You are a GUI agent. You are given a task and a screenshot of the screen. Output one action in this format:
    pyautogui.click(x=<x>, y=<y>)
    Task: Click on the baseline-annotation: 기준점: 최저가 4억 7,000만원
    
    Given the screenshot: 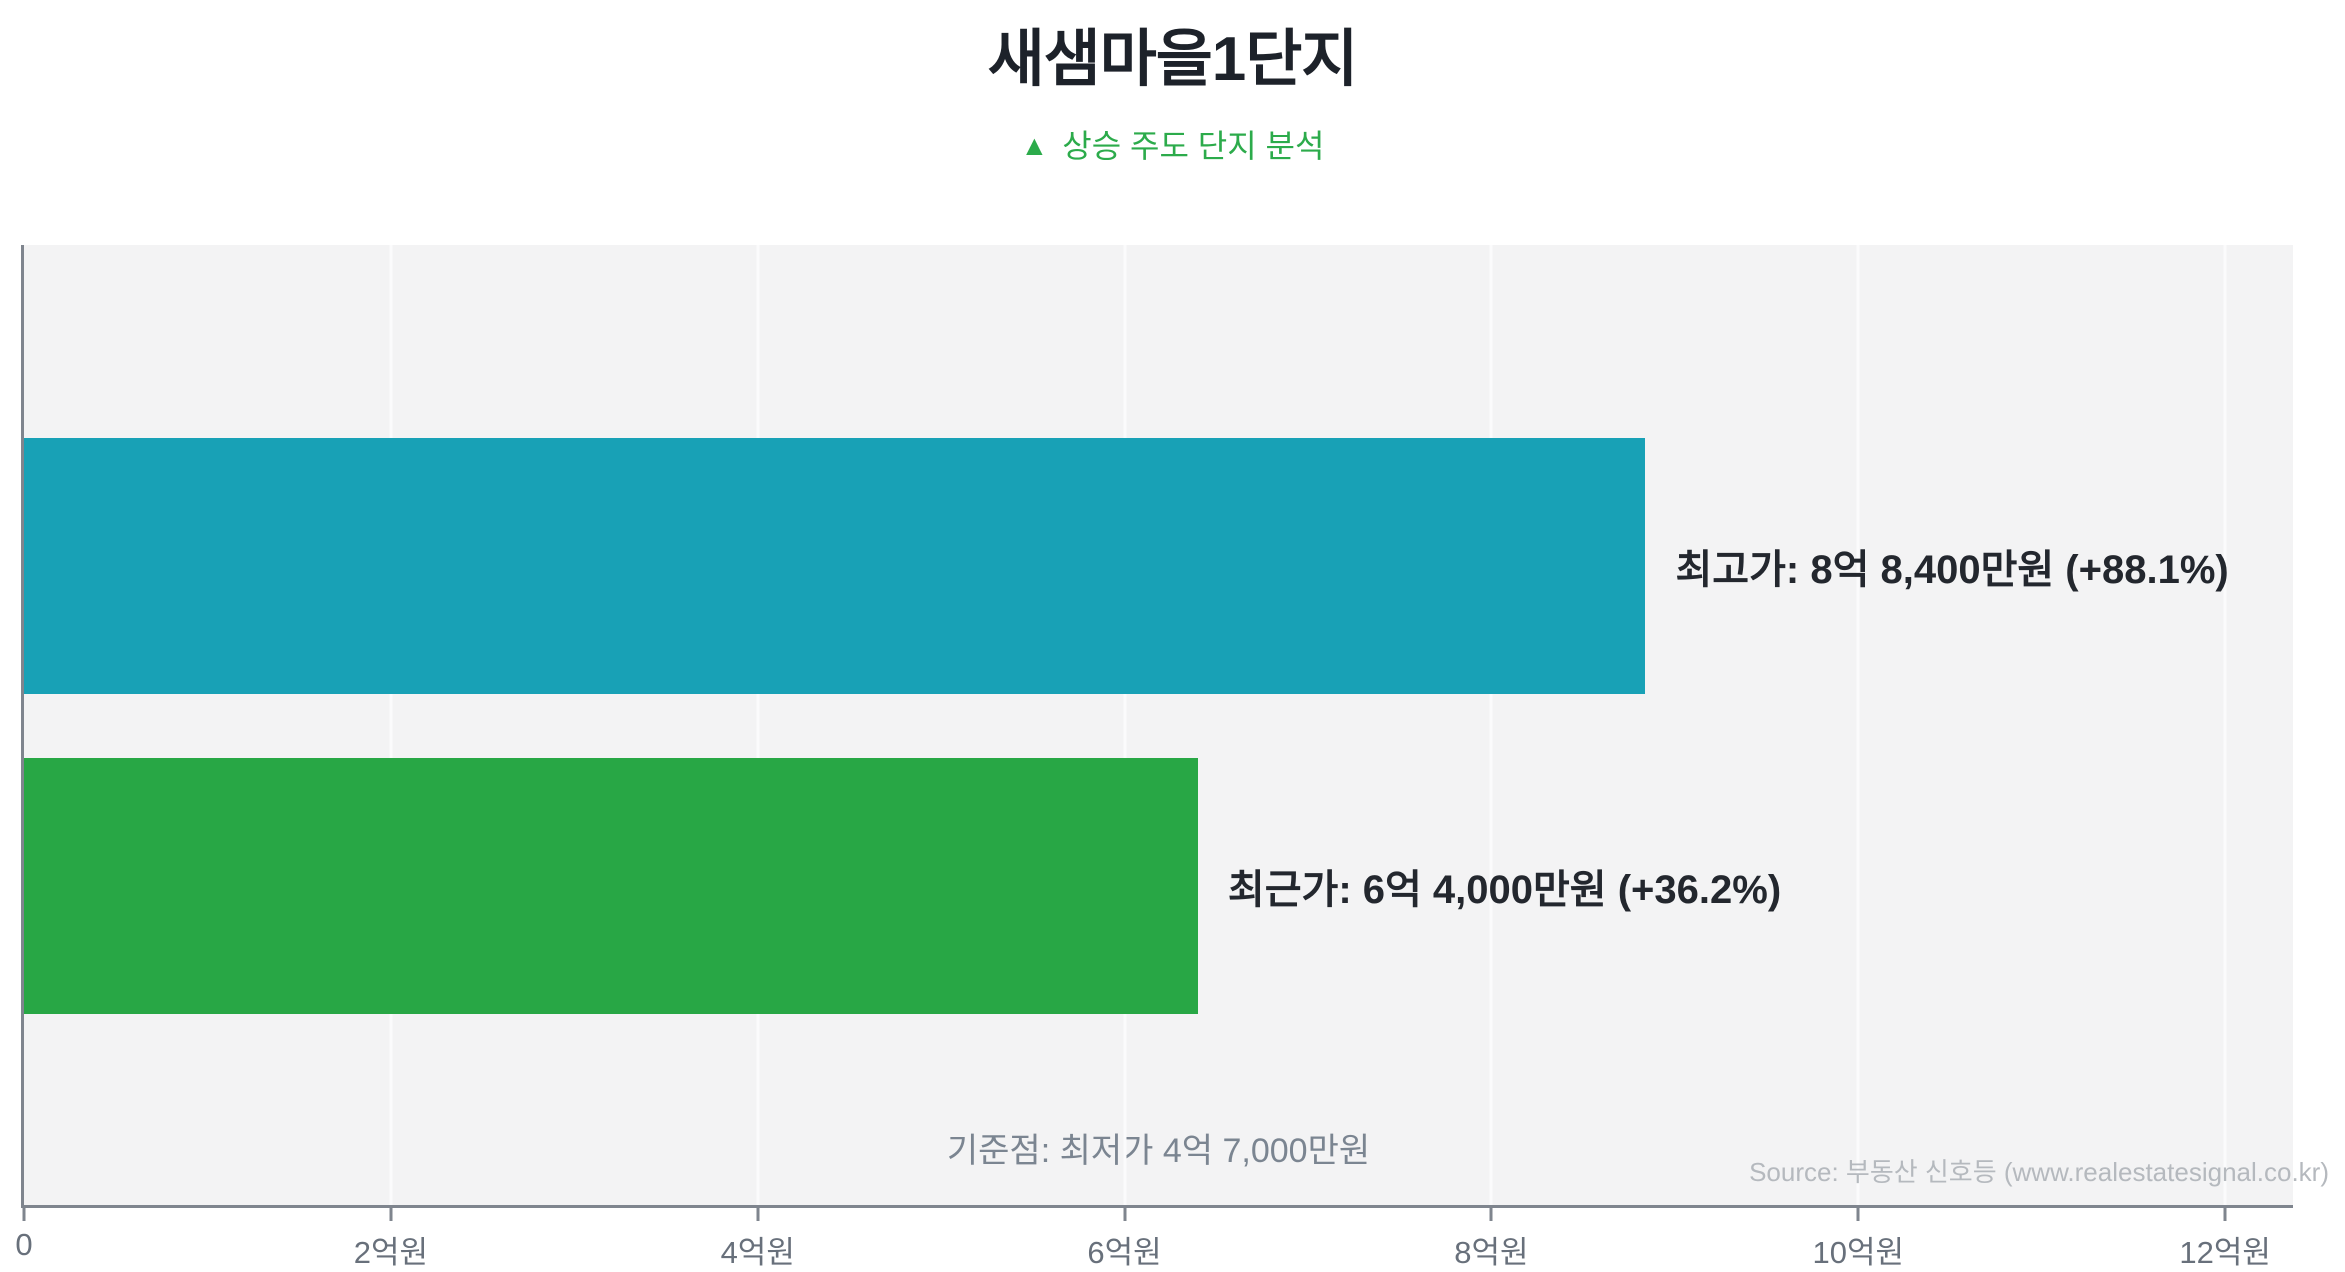 What is the action you would take?
    pyautogui.click(x=1158, y=1151)
    